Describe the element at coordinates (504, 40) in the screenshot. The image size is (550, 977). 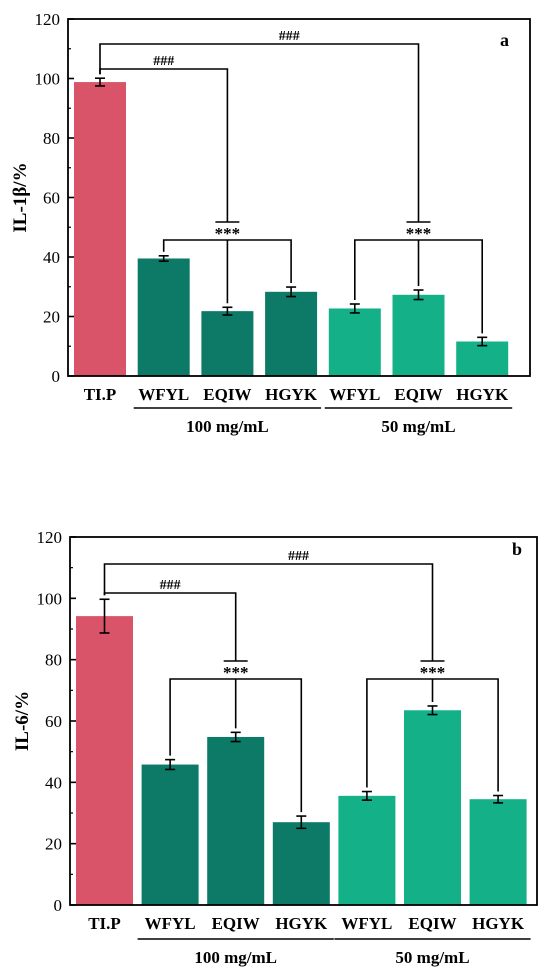
I see `panel-letter: a` at that location.